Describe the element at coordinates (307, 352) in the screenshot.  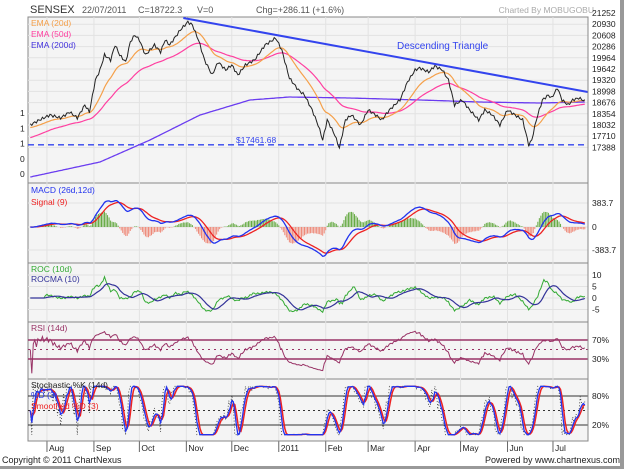
I see `rsi-line` at that location.